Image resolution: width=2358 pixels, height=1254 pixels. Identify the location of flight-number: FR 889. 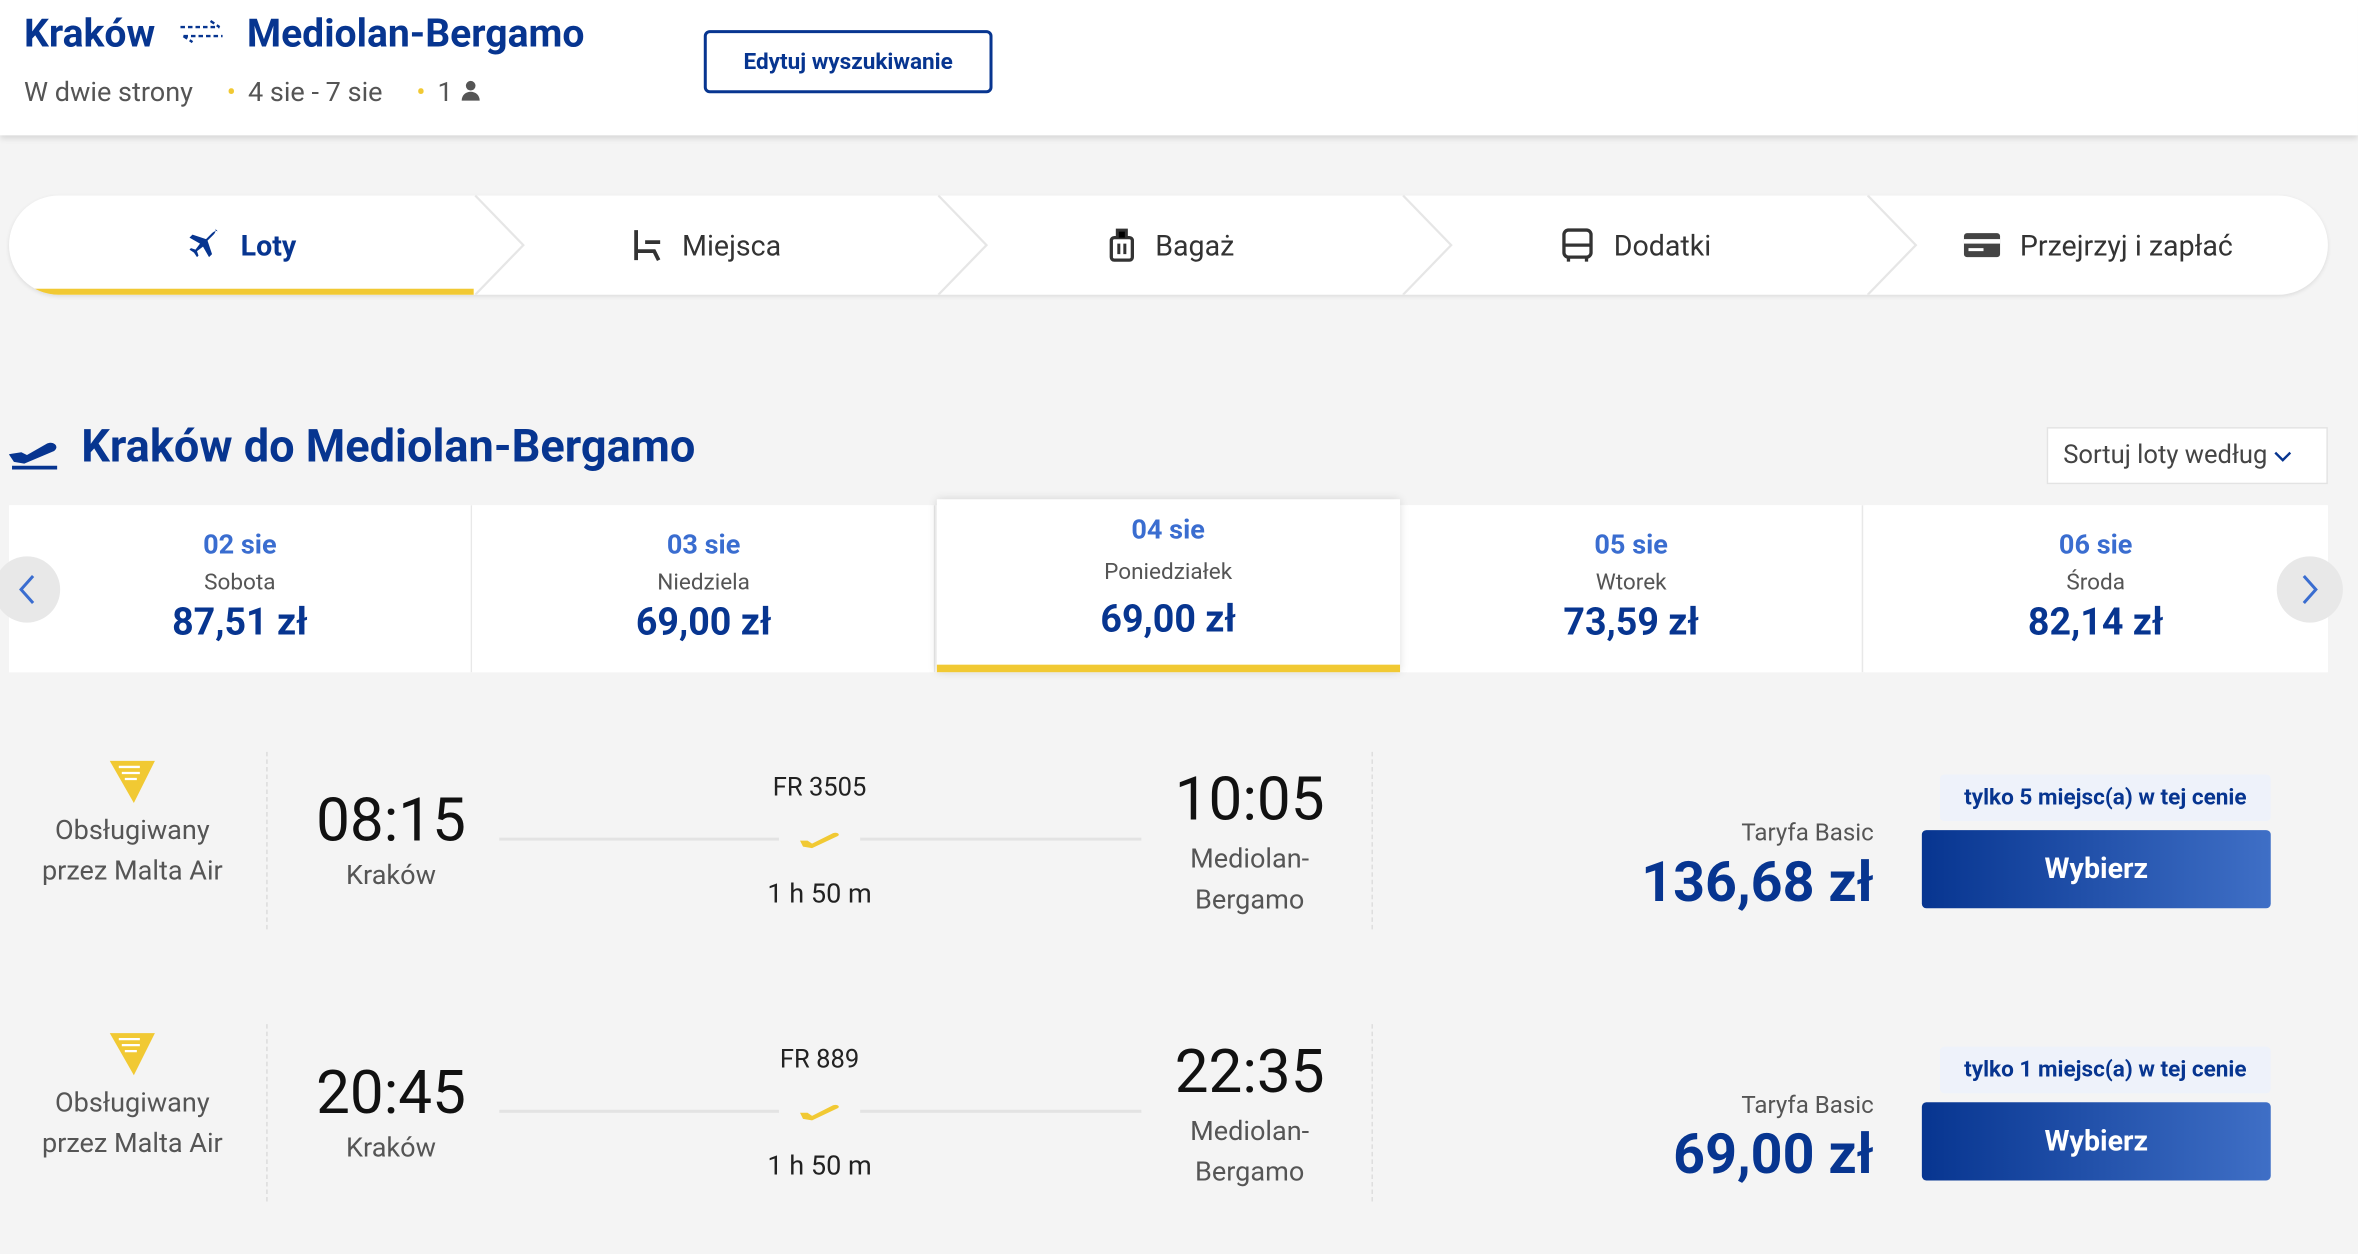
(819, 1060).